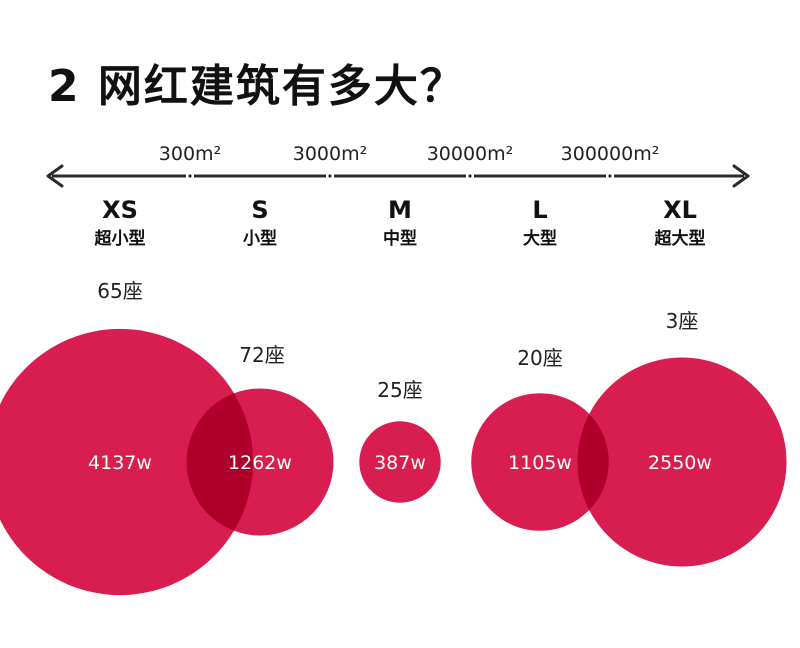 The width and height of the screenshot is (800, 648). Describe the element at coordinates (539, 358) in the screenshot. I see `bubble-count-label: 20座` at that location.